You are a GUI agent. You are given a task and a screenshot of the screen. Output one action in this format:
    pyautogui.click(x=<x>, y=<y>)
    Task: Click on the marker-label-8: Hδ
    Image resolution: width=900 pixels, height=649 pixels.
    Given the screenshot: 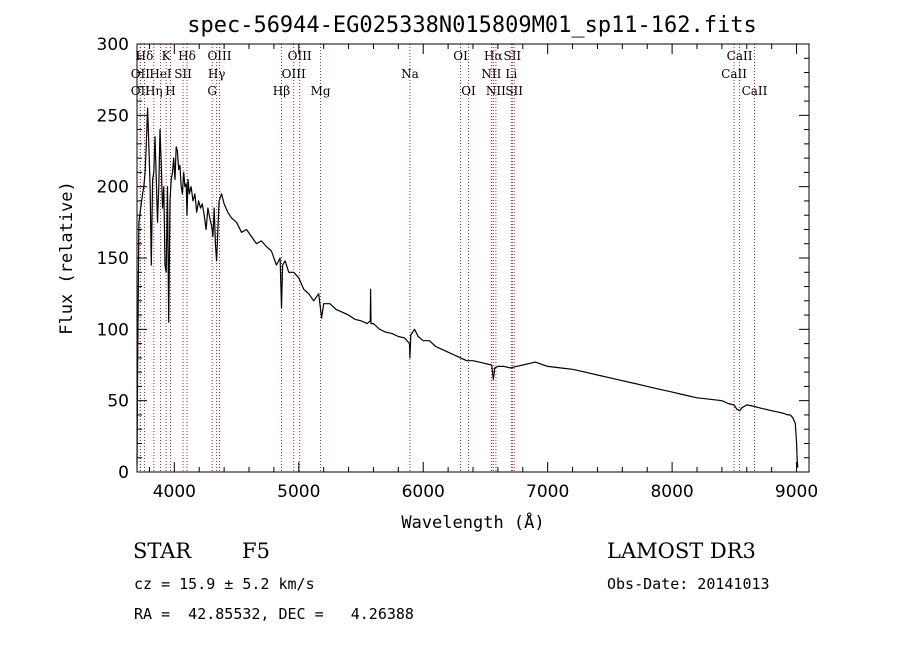 What is the action you would take?
    pyautogui.click(x=187, y=56)
    